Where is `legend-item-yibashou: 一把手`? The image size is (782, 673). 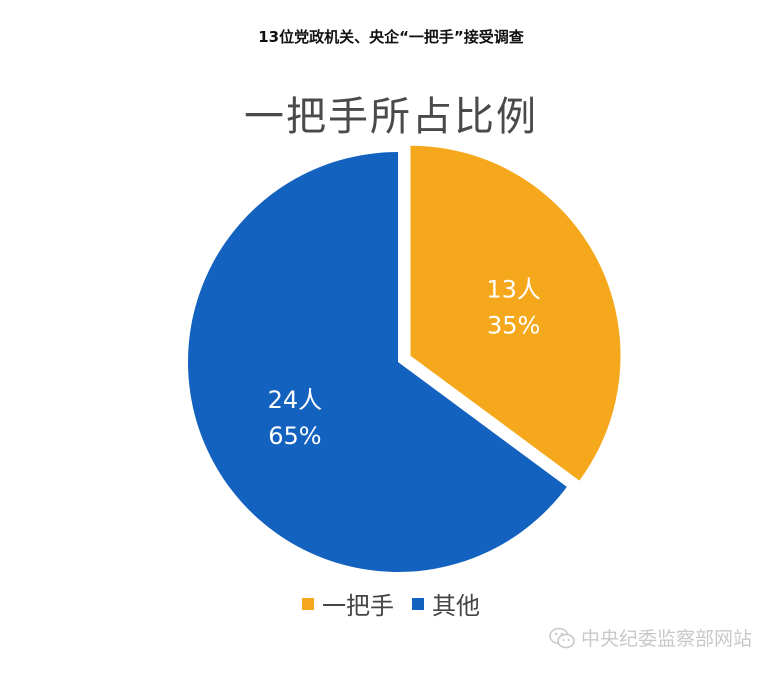
legend-item-yibashou: 一把手 is located at coordinates (348, 603).